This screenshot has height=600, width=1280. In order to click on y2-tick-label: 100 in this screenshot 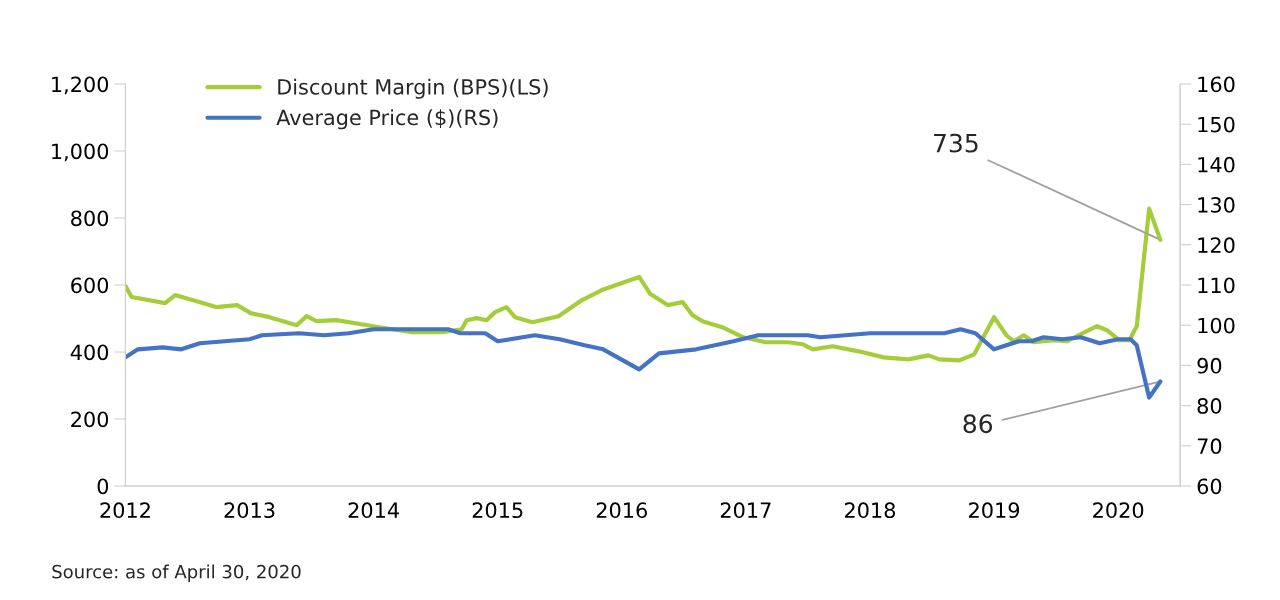, I will do `click(1216, 325)`.